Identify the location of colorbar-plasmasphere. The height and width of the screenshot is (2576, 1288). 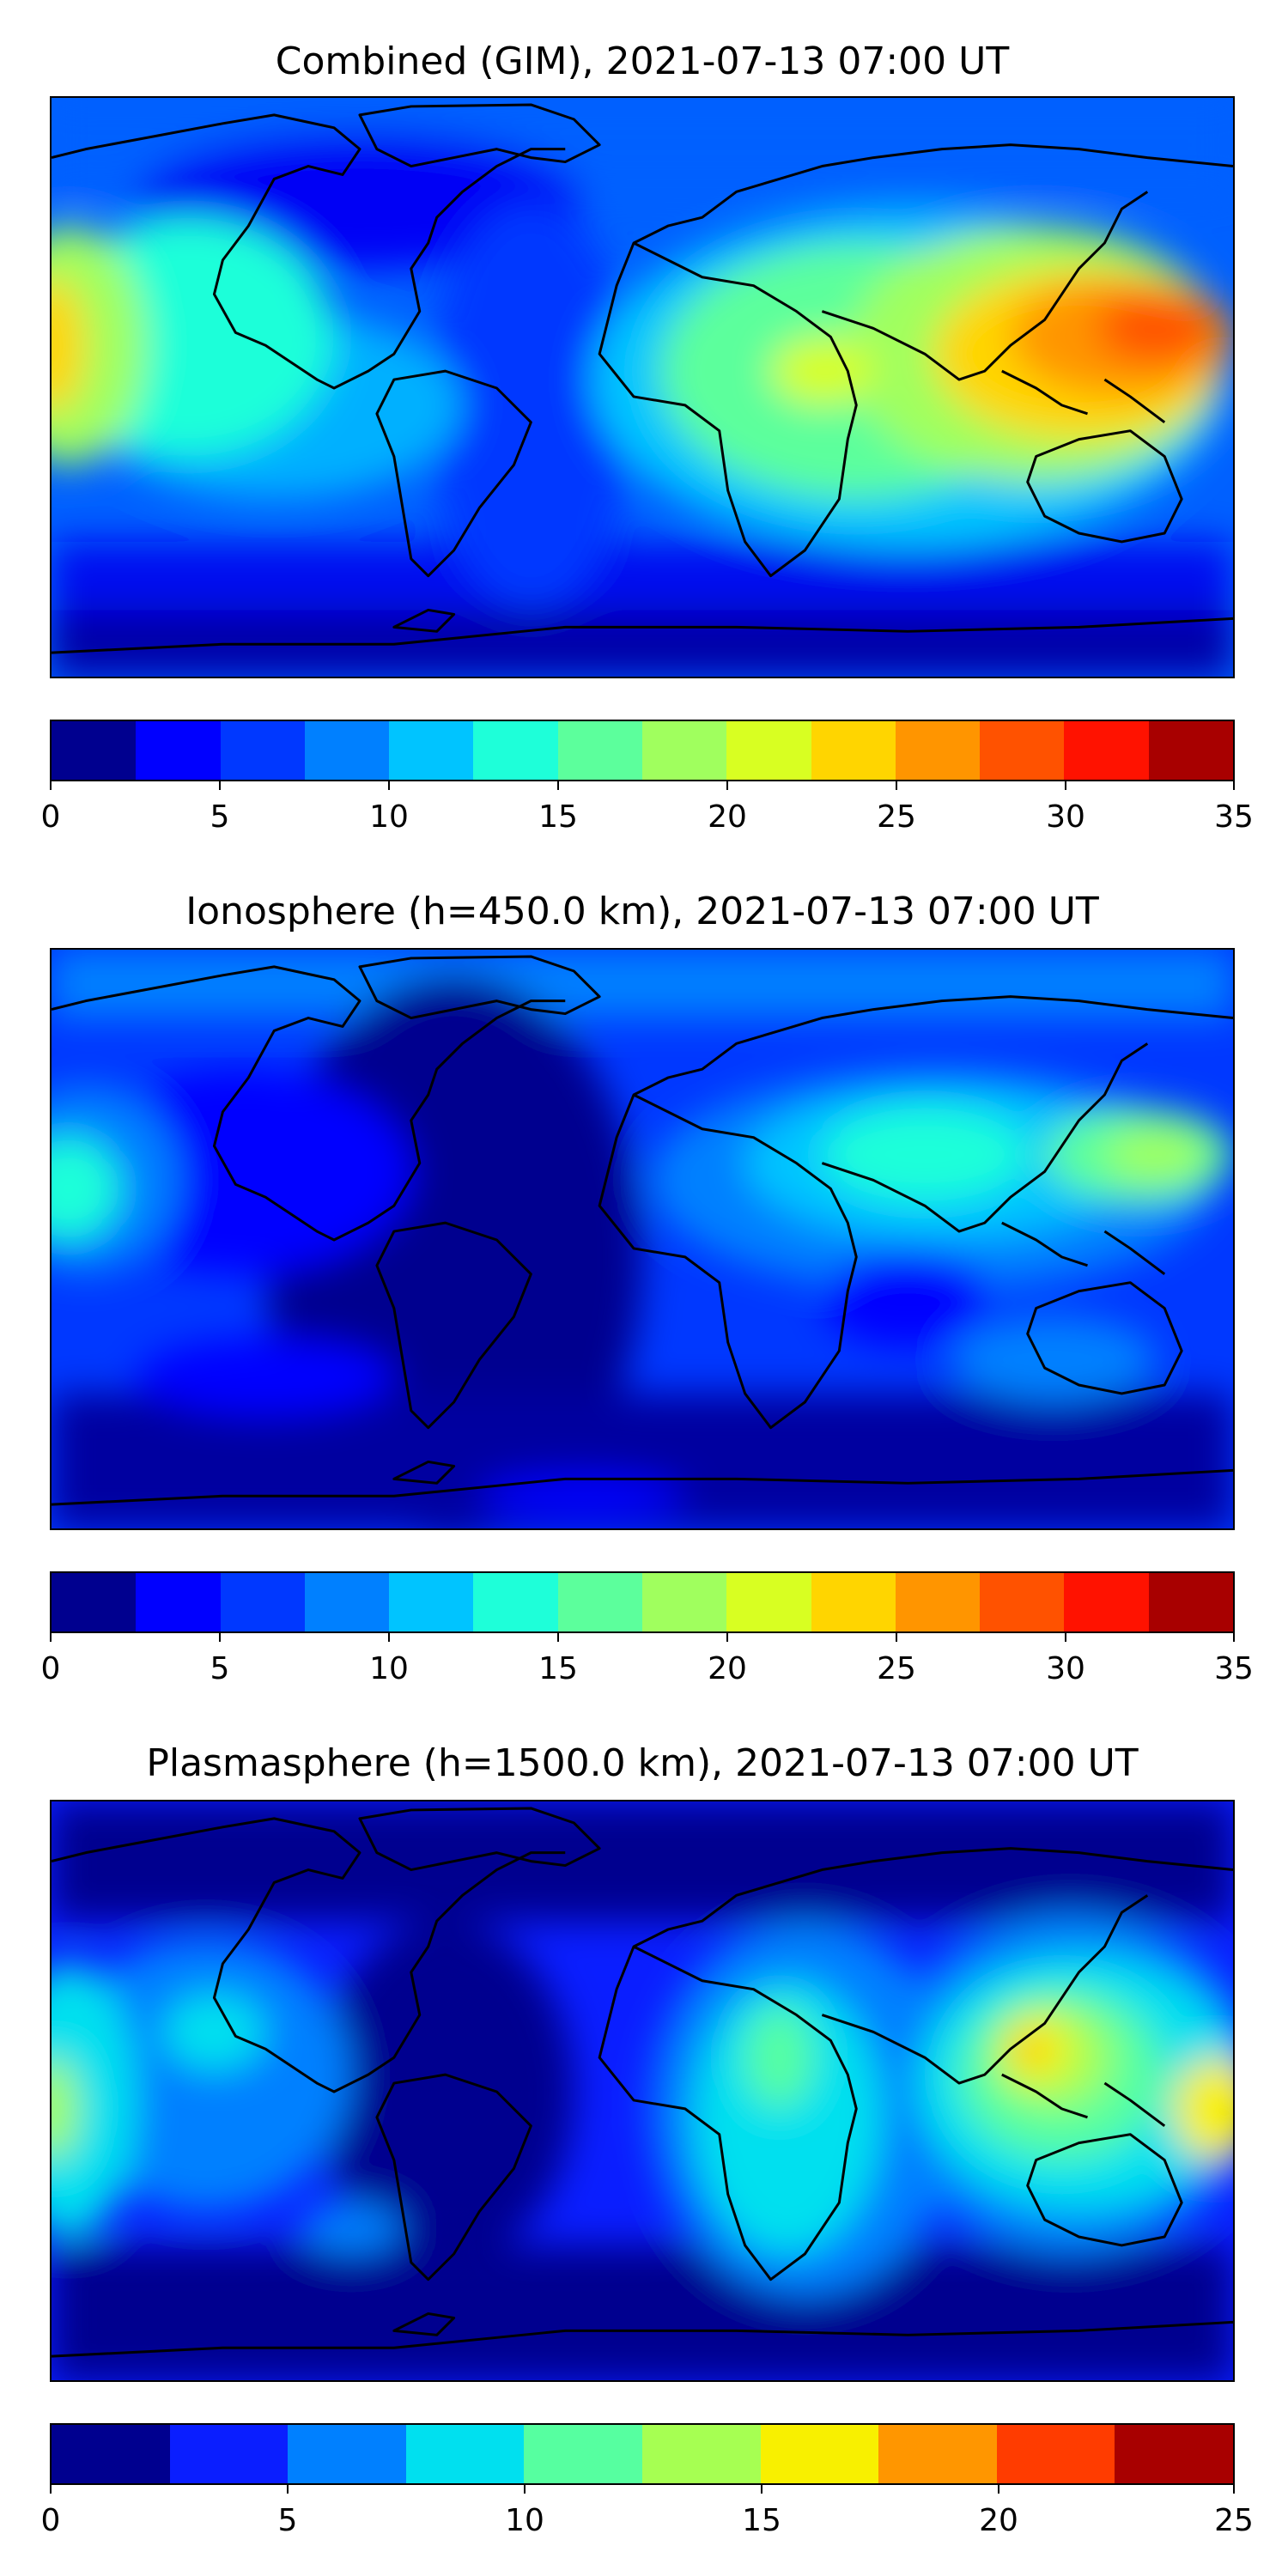
(642, 2454).